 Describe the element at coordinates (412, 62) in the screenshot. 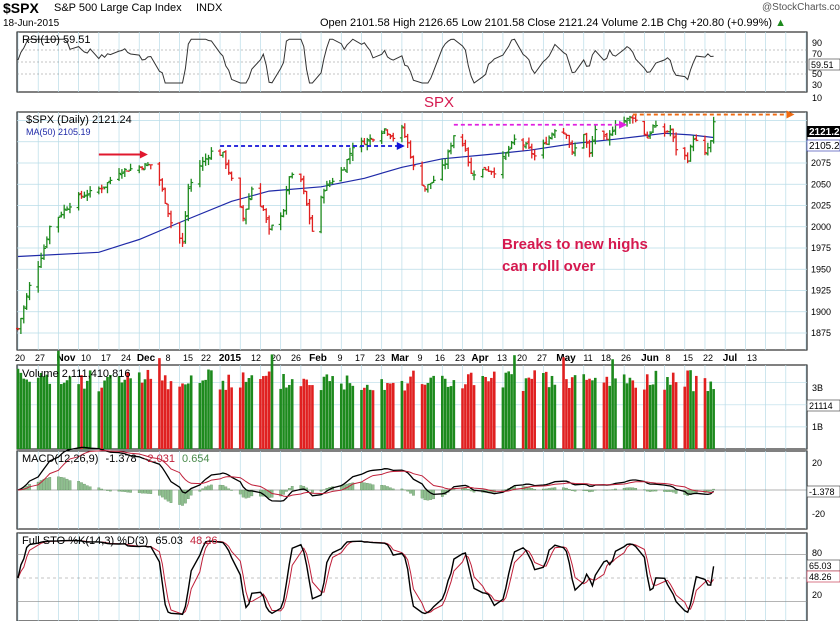

I see `rsi-grid` at that location.